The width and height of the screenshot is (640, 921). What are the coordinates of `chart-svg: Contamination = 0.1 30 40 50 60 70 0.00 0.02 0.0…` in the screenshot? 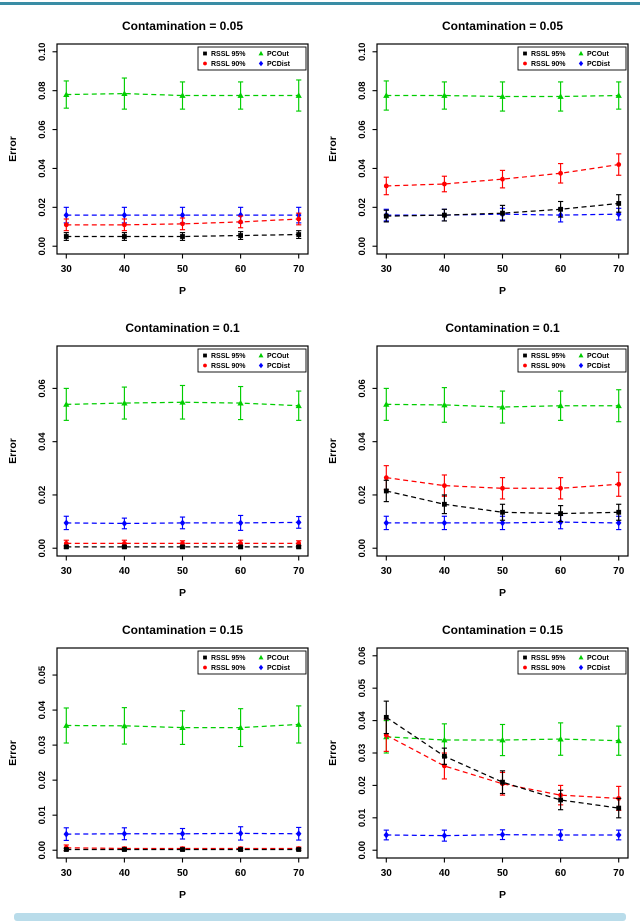 It's located at (478, 460).